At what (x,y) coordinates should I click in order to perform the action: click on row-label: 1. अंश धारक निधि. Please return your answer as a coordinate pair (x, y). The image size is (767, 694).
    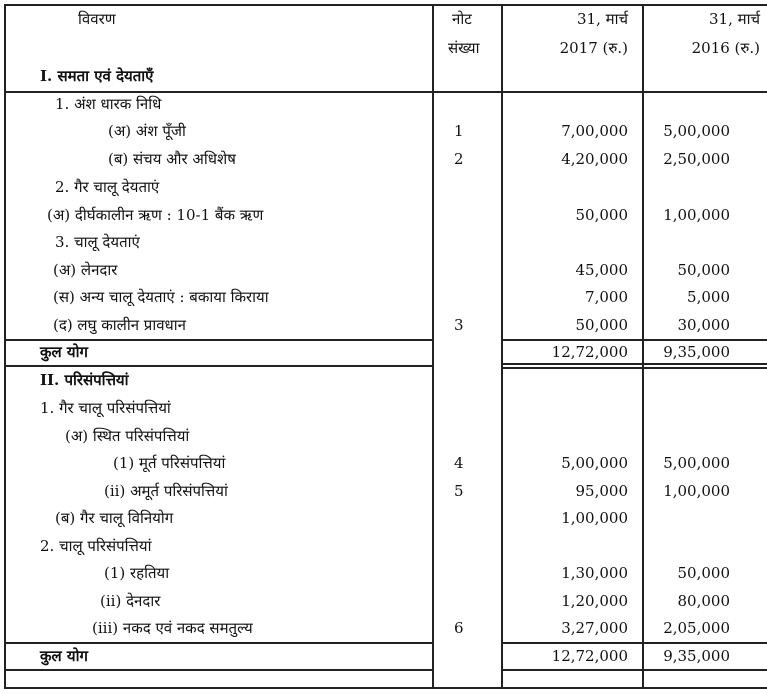
    Looking at the image, I should click on (108, 104).